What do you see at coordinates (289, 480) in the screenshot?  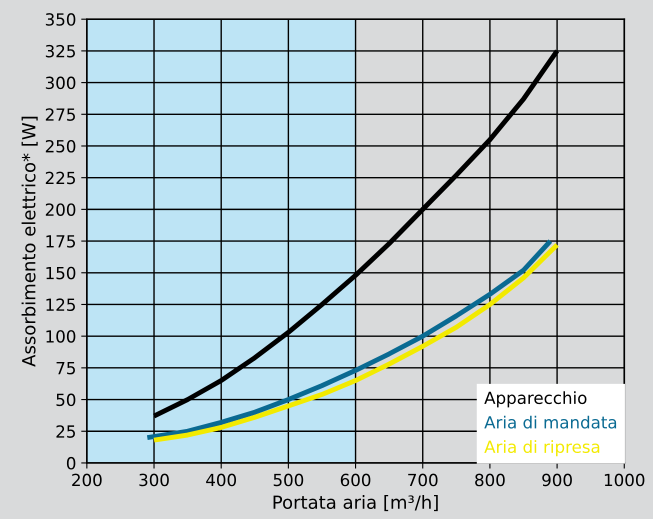 I see `x-tick-label: 500` at bounding box center [289, 480].